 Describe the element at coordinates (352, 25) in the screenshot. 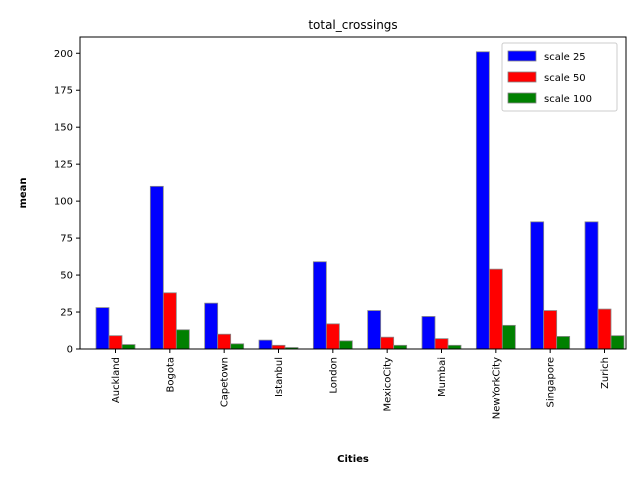

I see `chart-title: total_crossings` at that location.